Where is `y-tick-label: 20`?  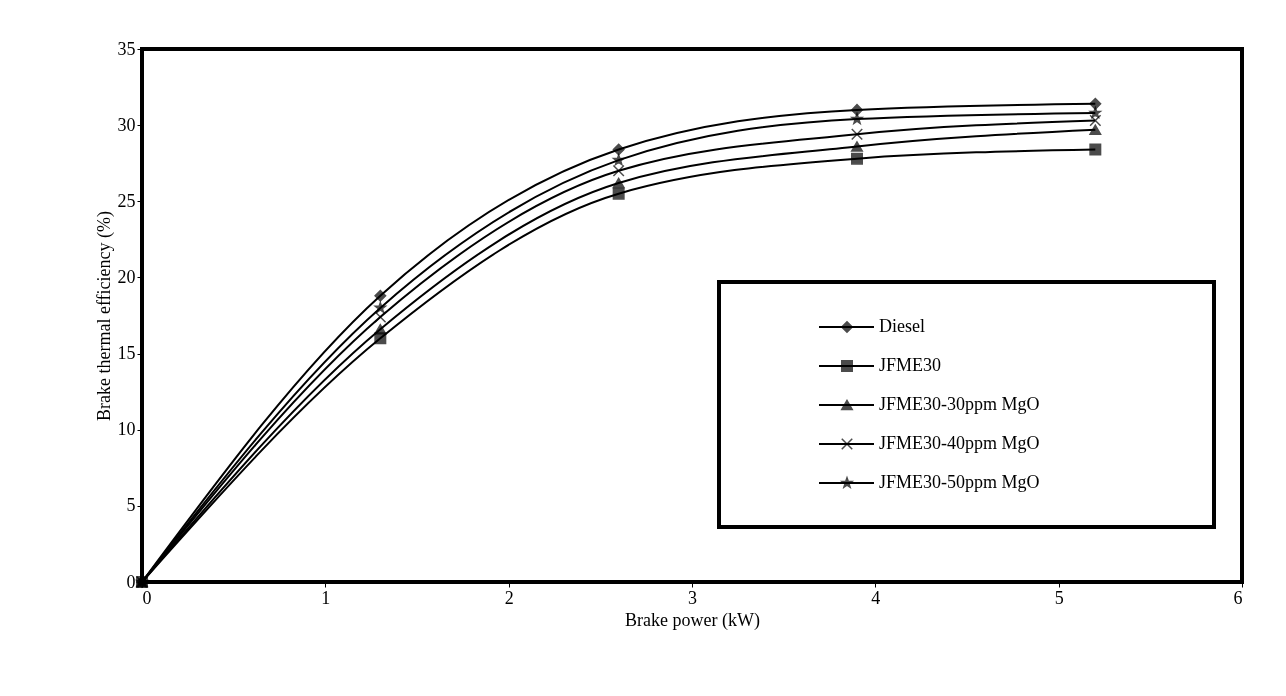
y-tick-label: 20 is located at coordinates (126, 276).